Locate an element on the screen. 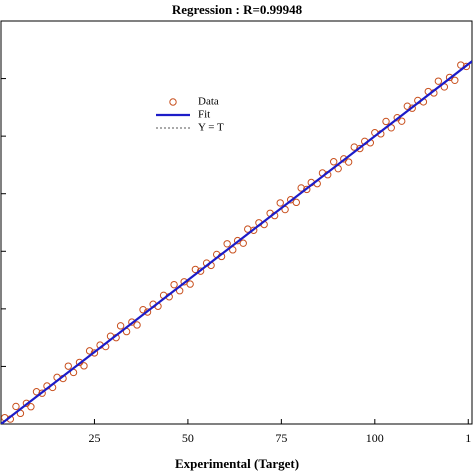  legend-marker is located at coordinates (173, 102).